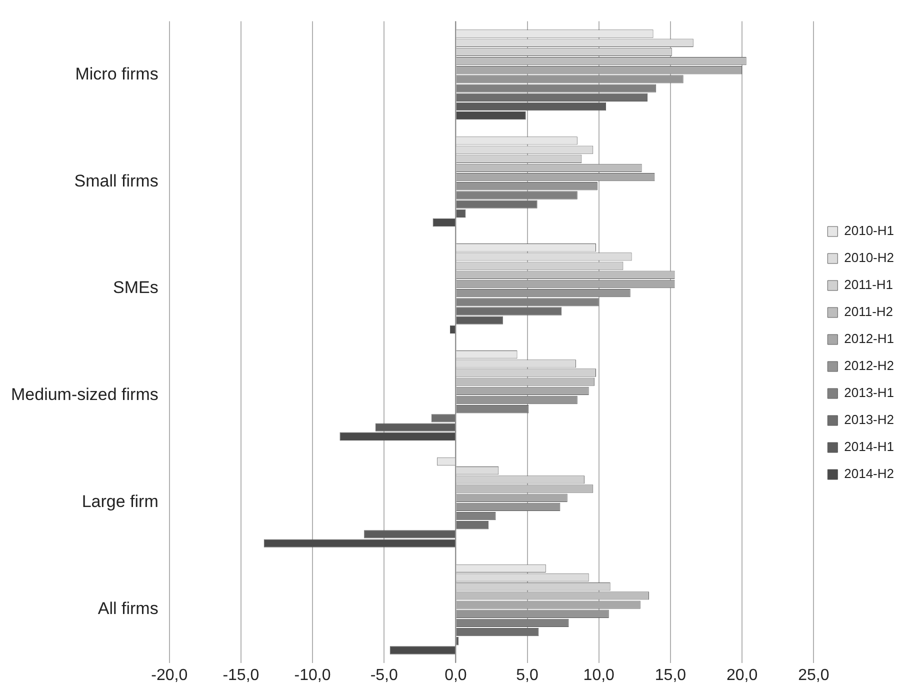 Image resolution: width=922 pixels, height=696 pixels. What do you see at coordinates (84, 394) in the screenshot?
I see `y-tick-label: Medium-sized firms` at bounding box center [84, 394].